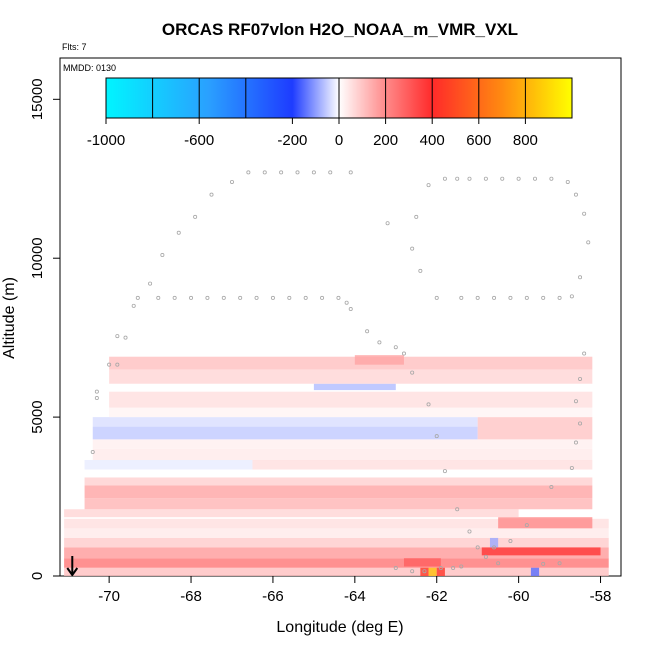 The width and height of the screenshot is (650, 650). Describe the element at coordinates (437, 596) in the screenshot. I see `x-tick-label: -62` at that location.